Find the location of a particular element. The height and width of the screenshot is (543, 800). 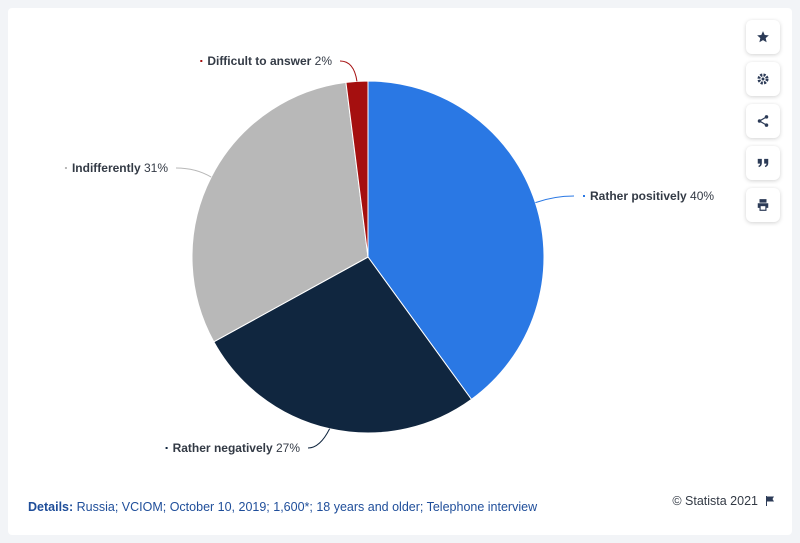

share-button is located at coordinates (763, 121).